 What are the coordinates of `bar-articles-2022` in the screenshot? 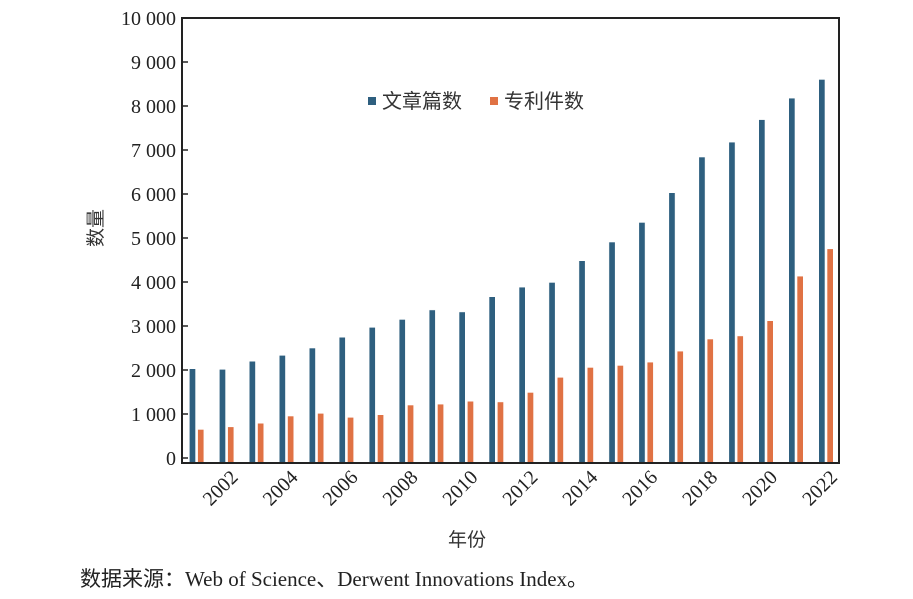 It's located at (822, 271).